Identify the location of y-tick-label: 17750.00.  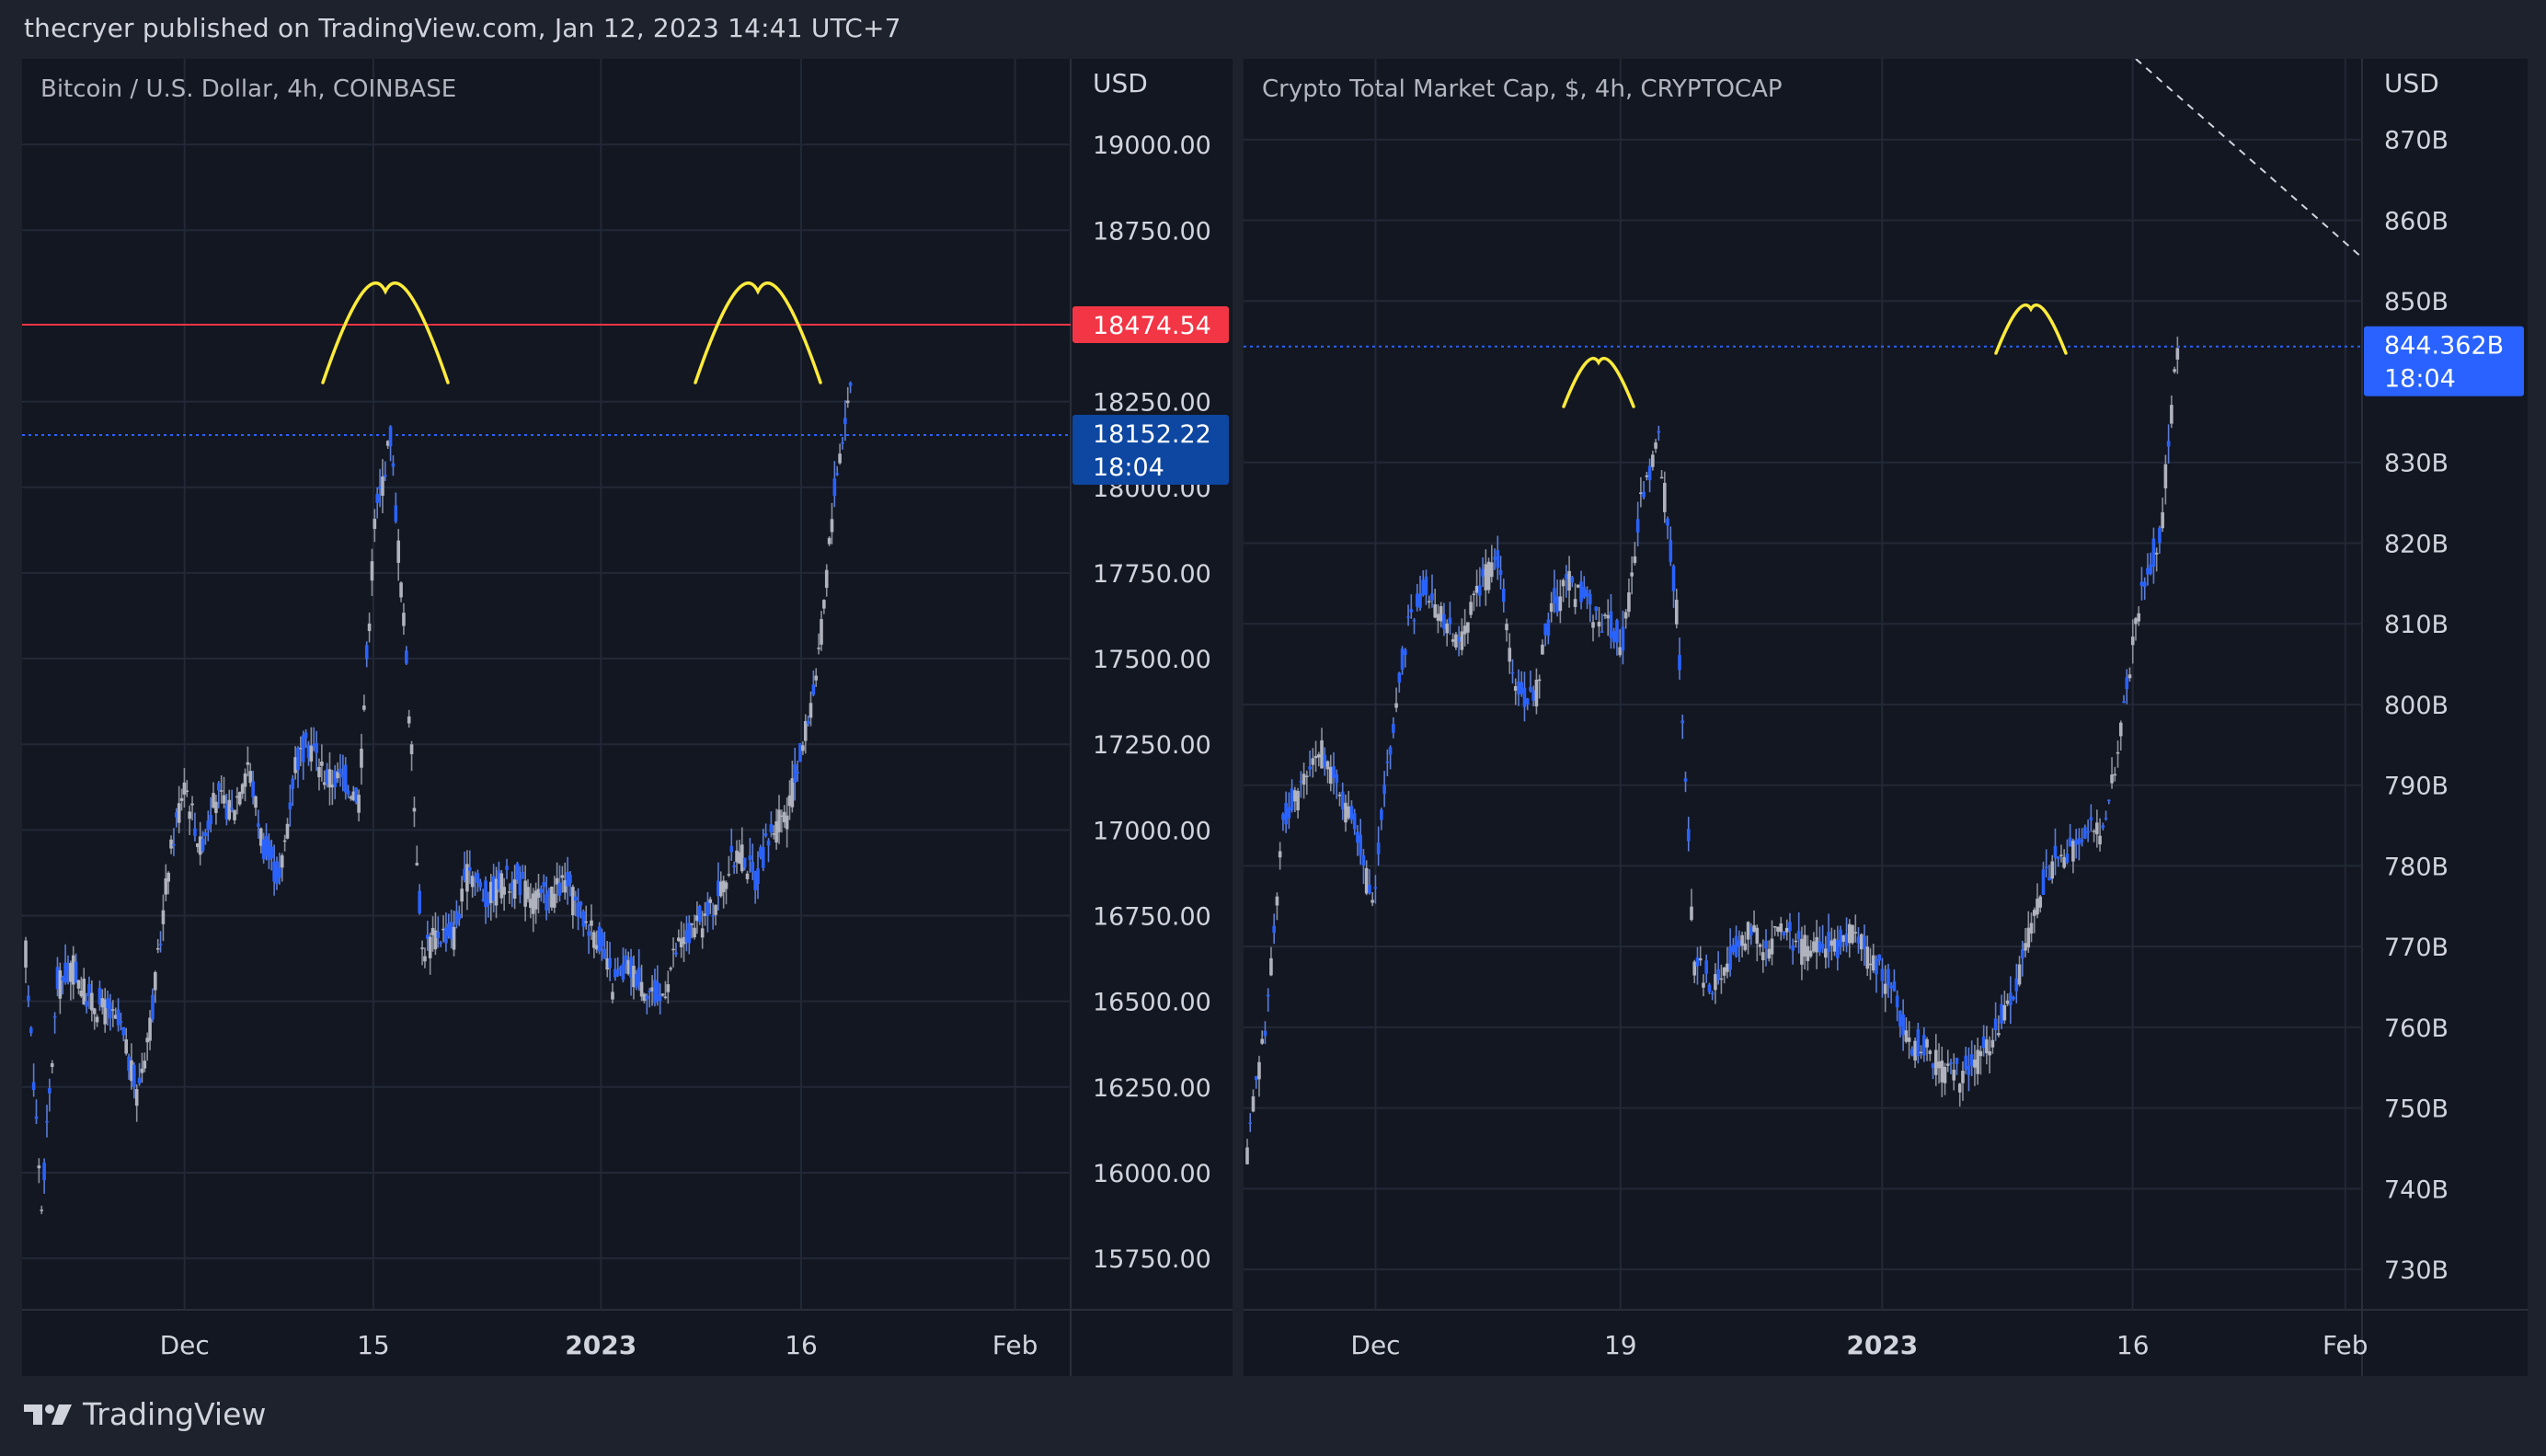
(1152, 574).